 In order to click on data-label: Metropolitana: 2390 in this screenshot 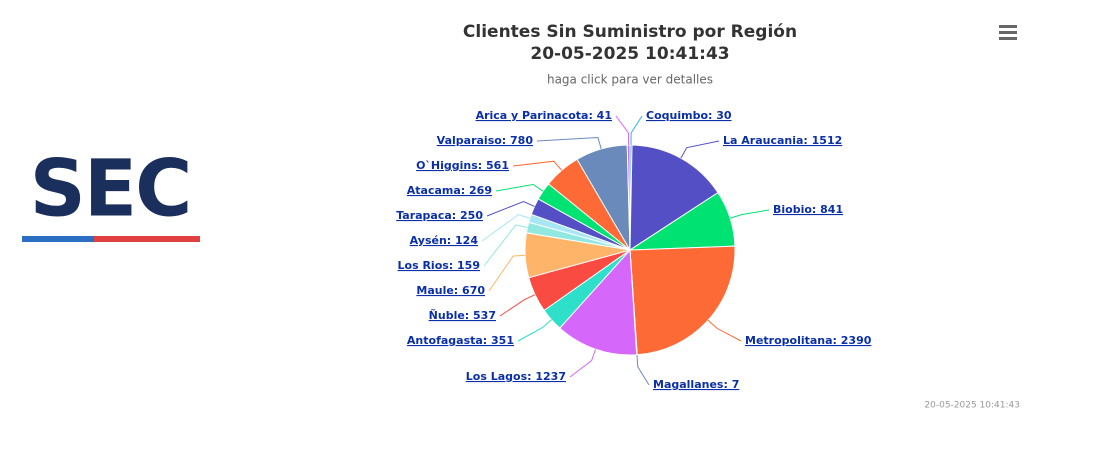, I will do `click(808, 340)`.